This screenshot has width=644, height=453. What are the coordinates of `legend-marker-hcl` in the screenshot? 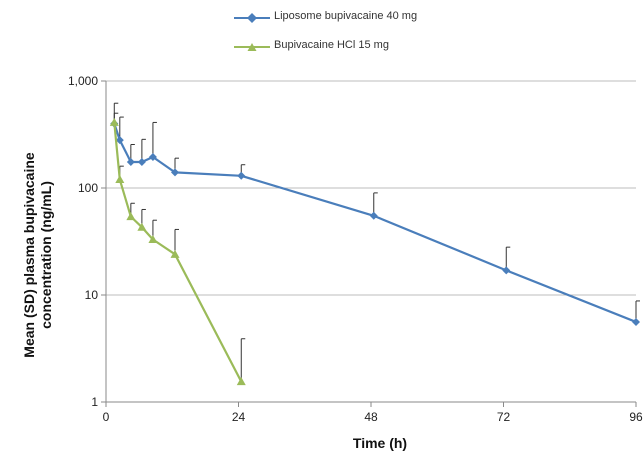 It's located at (252, 47).